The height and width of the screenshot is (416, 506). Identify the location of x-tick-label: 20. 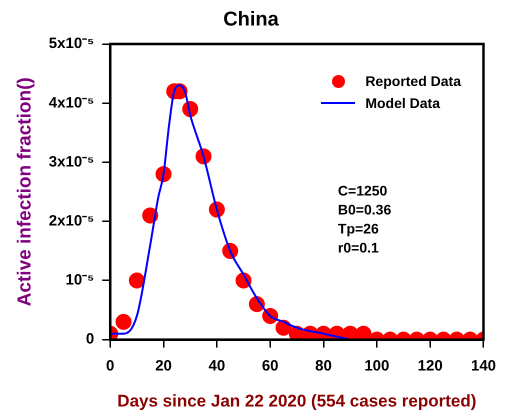
(163, 366).